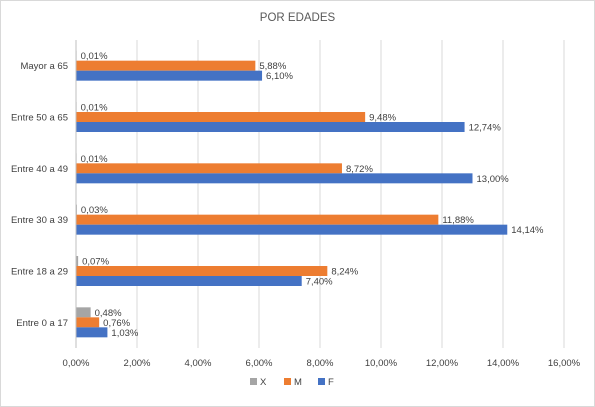 This screenshot has width=595, height=407. What do you see at coordinates (382, 118) in the screenshot?
I see `data-label: 9,48%` at bounding box center [382, 118].